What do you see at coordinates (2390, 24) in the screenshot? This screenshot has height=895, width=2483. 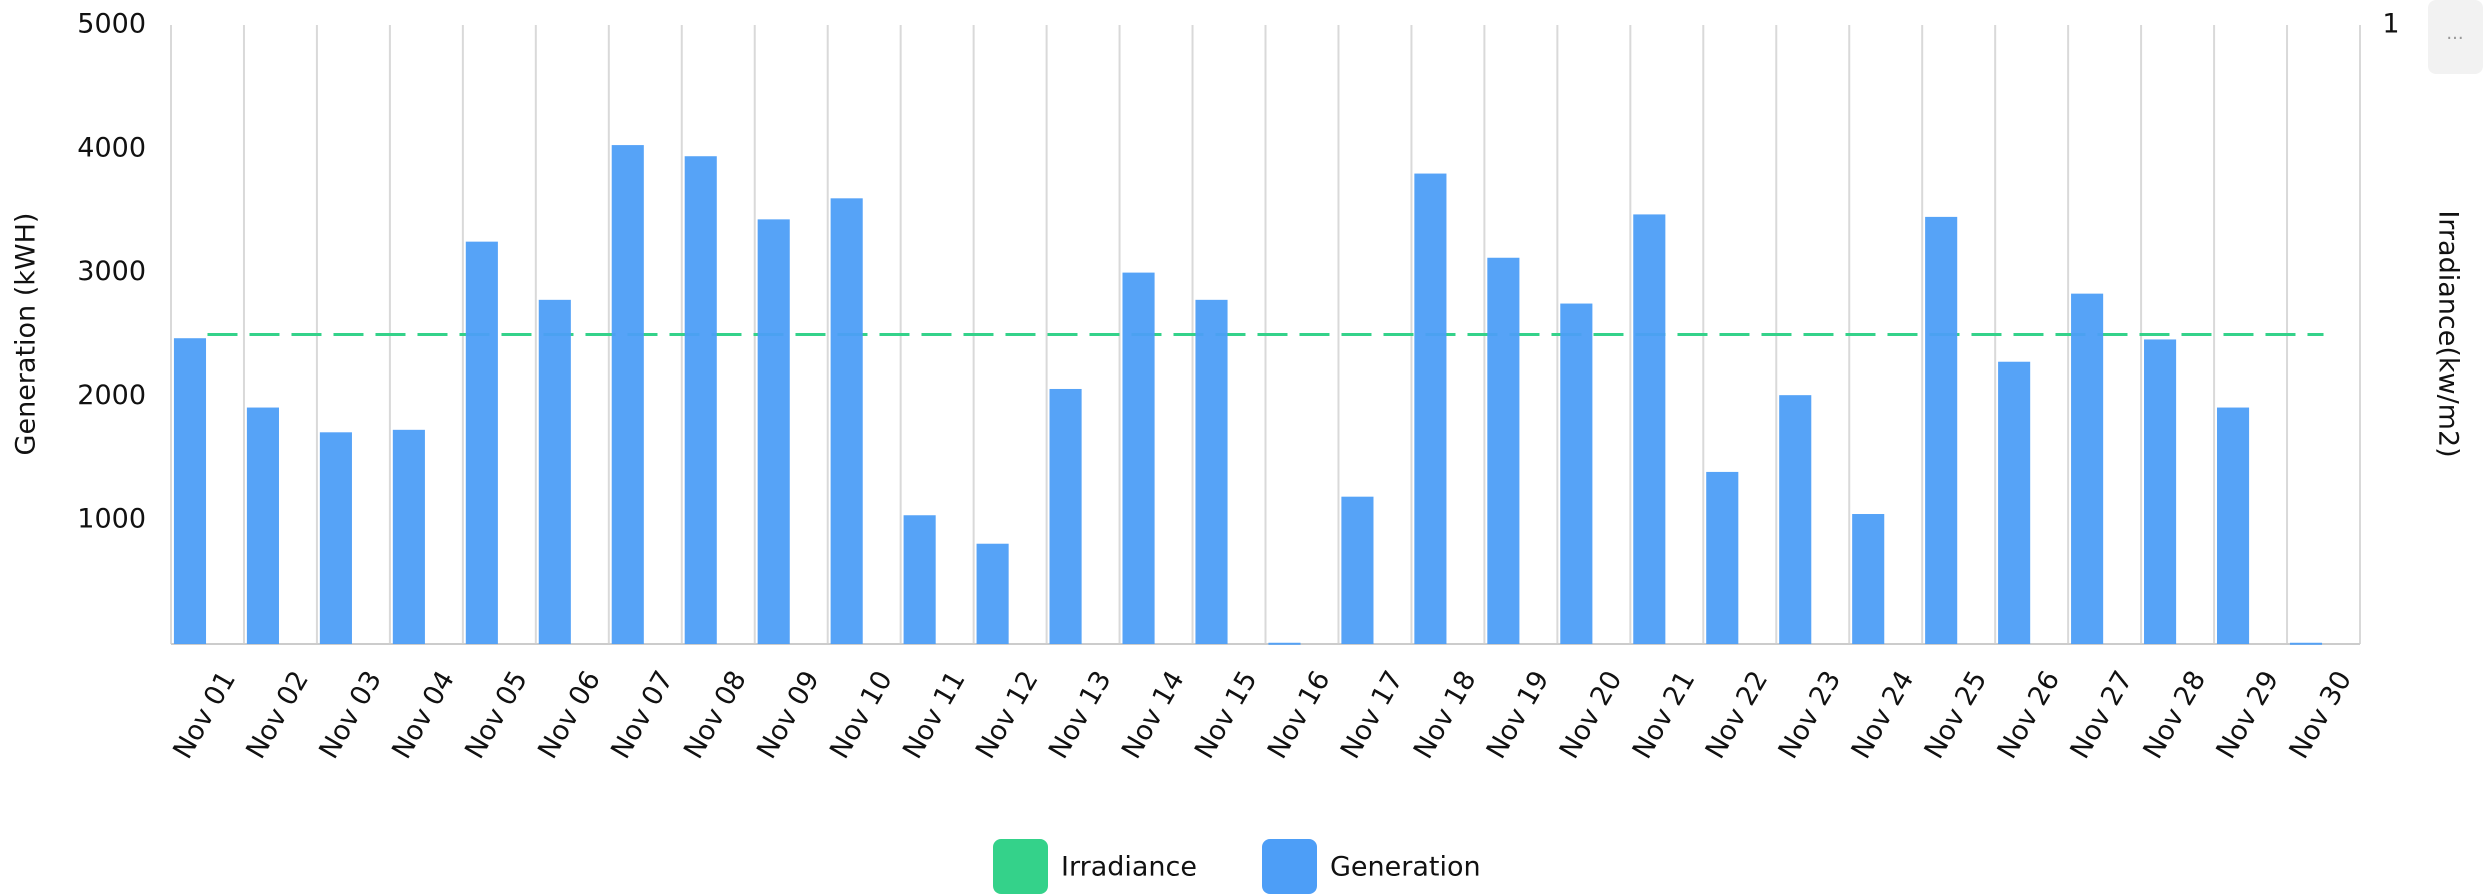 I see `y2-tick-label: 1` at bounding box center [2390, 24].